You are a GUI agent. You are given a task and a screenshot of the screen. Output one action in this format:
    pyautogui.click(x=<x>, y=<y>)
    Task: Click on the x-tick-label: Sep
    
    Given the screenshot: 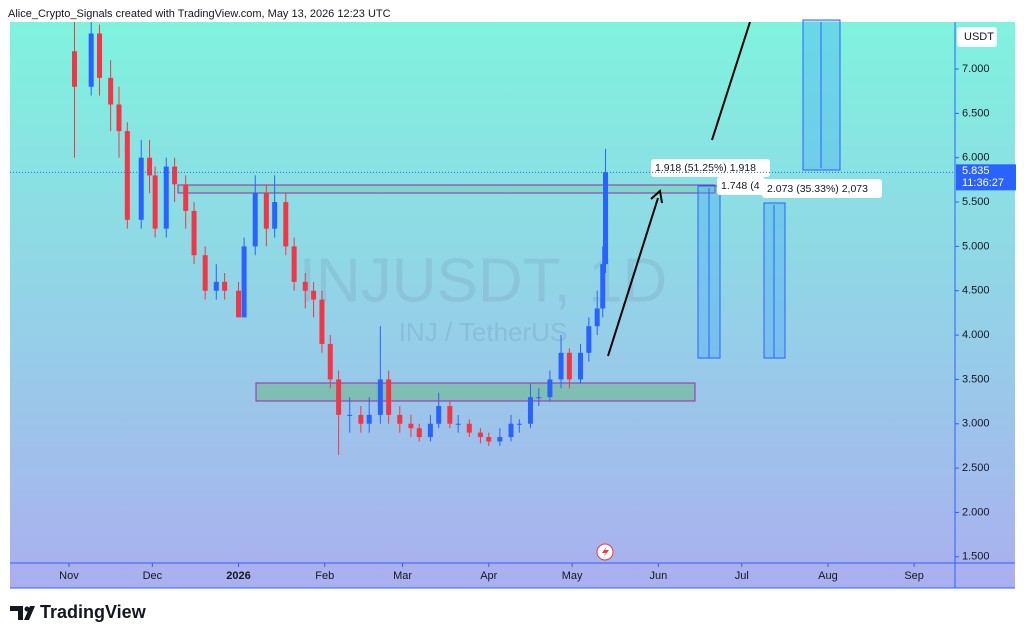 What is the action you would take?
    pyautogui.click(x=914, y=576)
    